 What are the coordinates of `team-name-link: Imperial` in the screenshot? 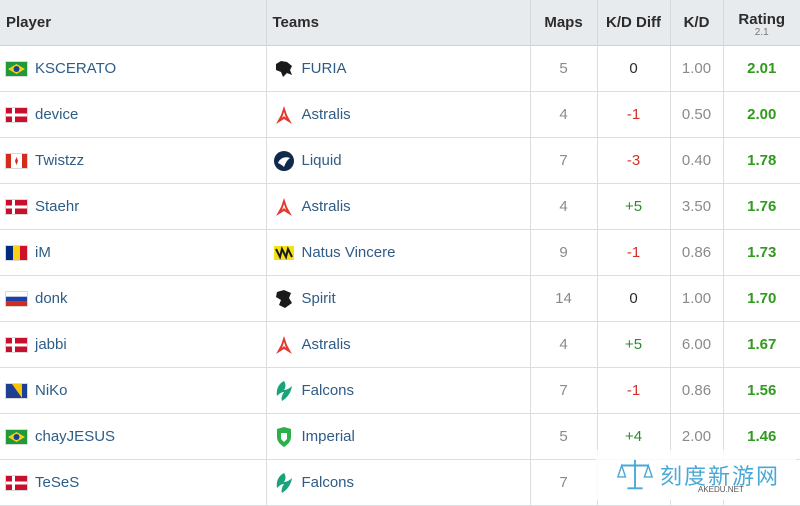 It's located at (328, 436).